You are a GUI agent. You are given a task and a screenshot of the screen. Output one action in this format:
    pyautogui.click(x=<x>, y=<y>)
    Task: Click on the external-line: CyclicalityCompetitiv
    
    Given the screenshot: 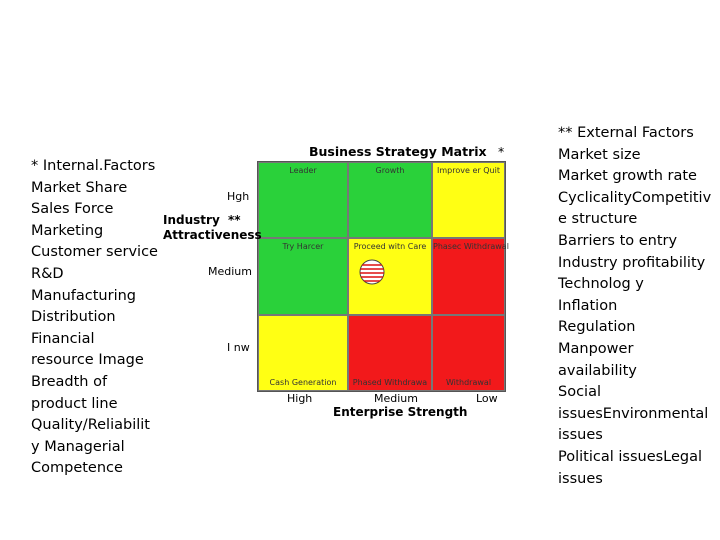 What is the action you would take?
    pyautogui.click(x=635, y=197)
    